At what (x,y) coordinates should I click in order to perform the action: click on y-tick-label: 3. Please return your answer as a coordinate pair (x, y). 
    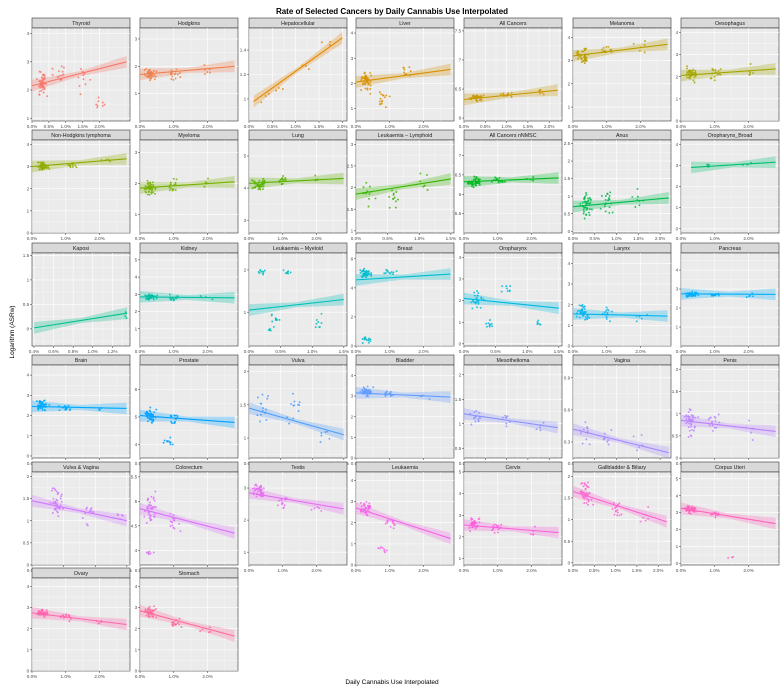
    Looking at the image, I should click on (28, 607).